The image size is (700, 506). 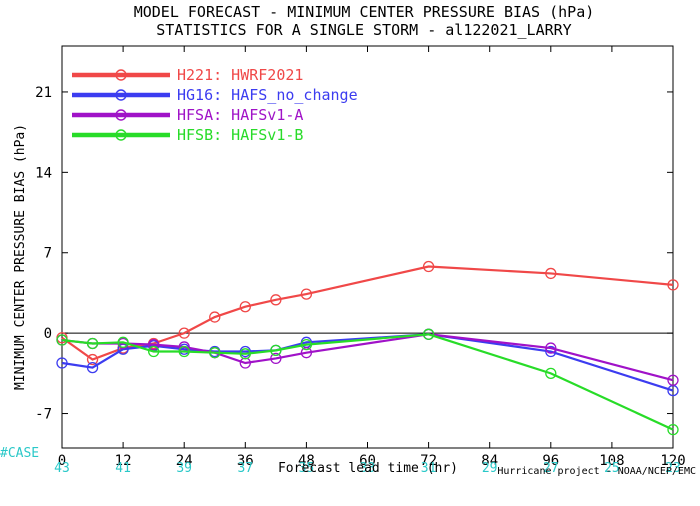 I want to click on legend-label-h221: H221: HWRF2021, so click(x=240, y=75).